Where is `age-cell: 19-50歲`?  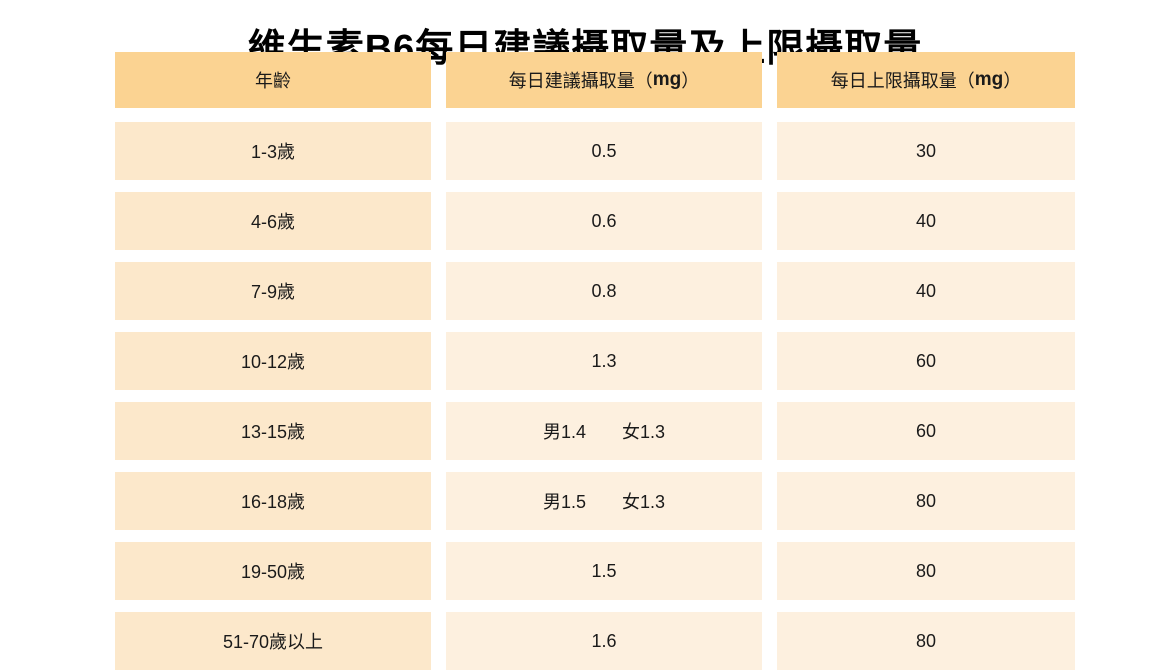
age-cell: 19-50歲 is located at coordinates (273, 571).